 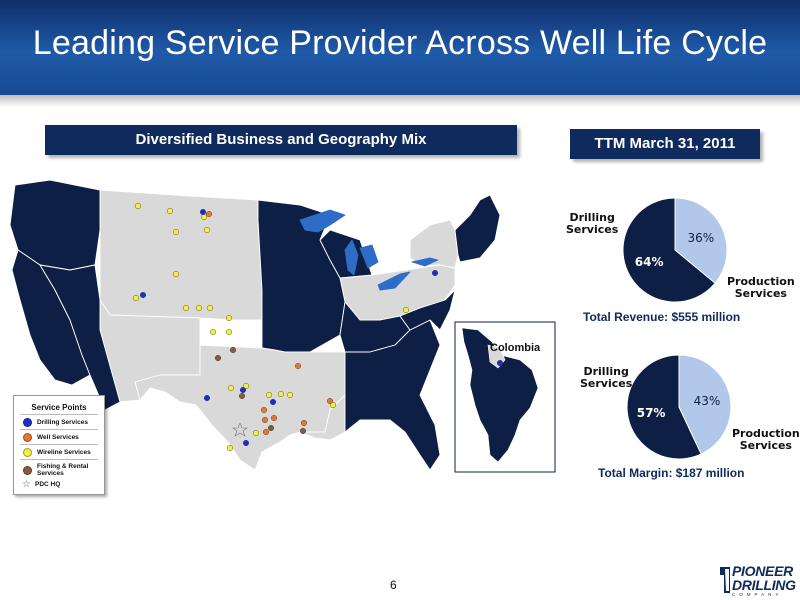 What do you see at coordinates (757, 594) in the screenshot?
I see `logo-subtext: COMPANY` at bounding box center [757, 594].